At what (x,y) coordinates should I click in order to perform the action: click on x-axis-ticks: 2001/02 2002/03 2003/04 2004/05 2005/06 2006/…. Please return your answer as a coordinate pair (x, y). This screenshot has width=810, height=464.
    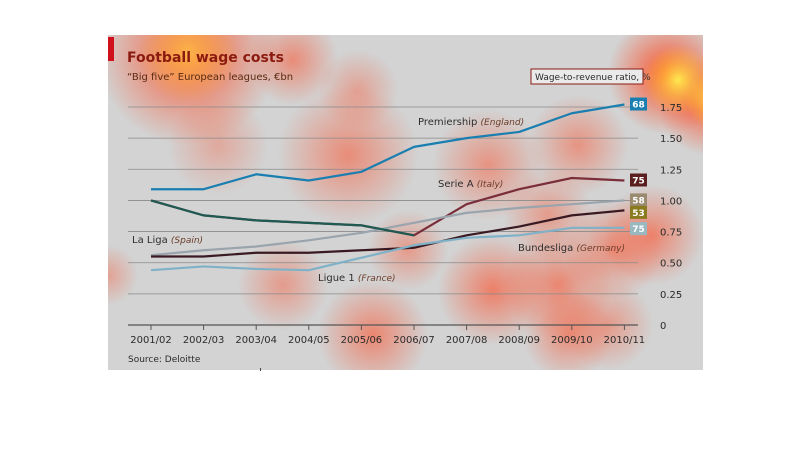
    Looking at the image, I should click on (387, 335).